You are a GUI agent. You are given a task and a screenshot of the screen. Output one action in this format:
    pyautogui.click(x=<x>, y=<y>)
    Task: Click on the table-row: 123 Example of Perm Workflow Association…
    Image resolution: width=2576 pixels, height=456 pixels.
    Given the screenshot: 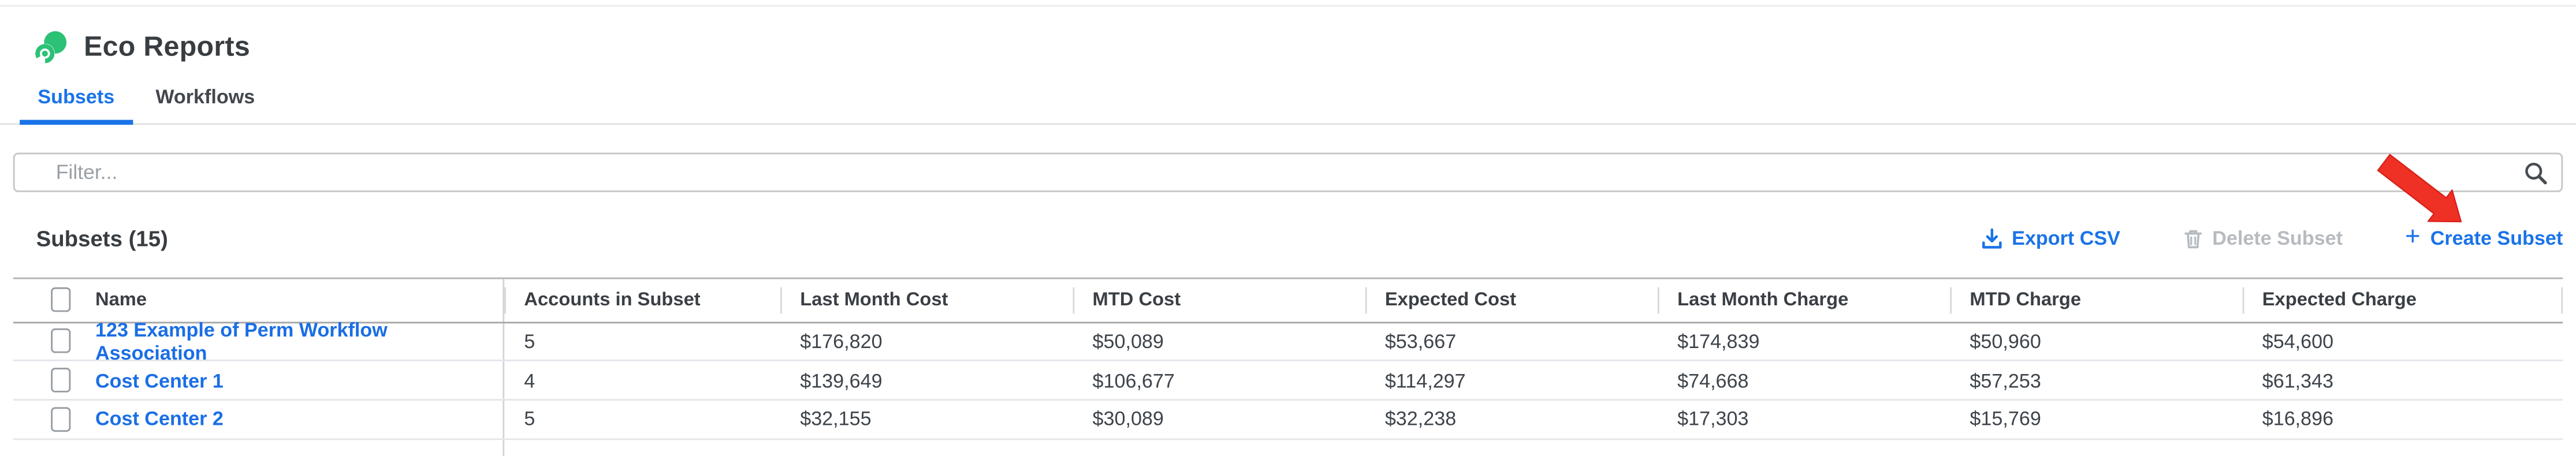 What is the action you would take?
    pyautogui.click(x=1288, y=341)
    